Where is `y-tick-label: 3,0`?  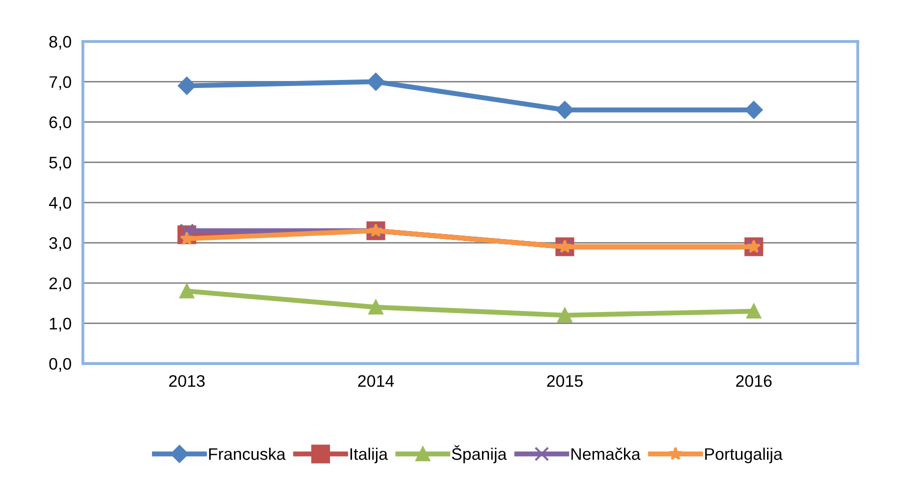 y-tick-label: 3,0 is located at coordinates (60, 244).